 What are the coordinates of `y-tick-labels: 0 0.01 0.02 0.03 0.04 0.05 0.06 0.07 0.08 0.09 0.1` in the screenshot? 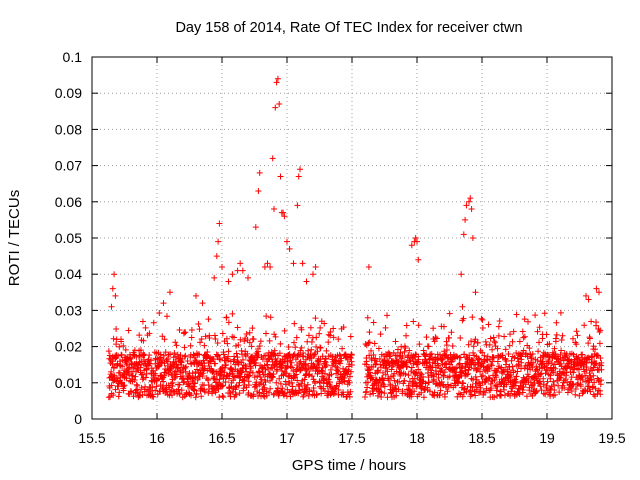 It's located at (68, 238).